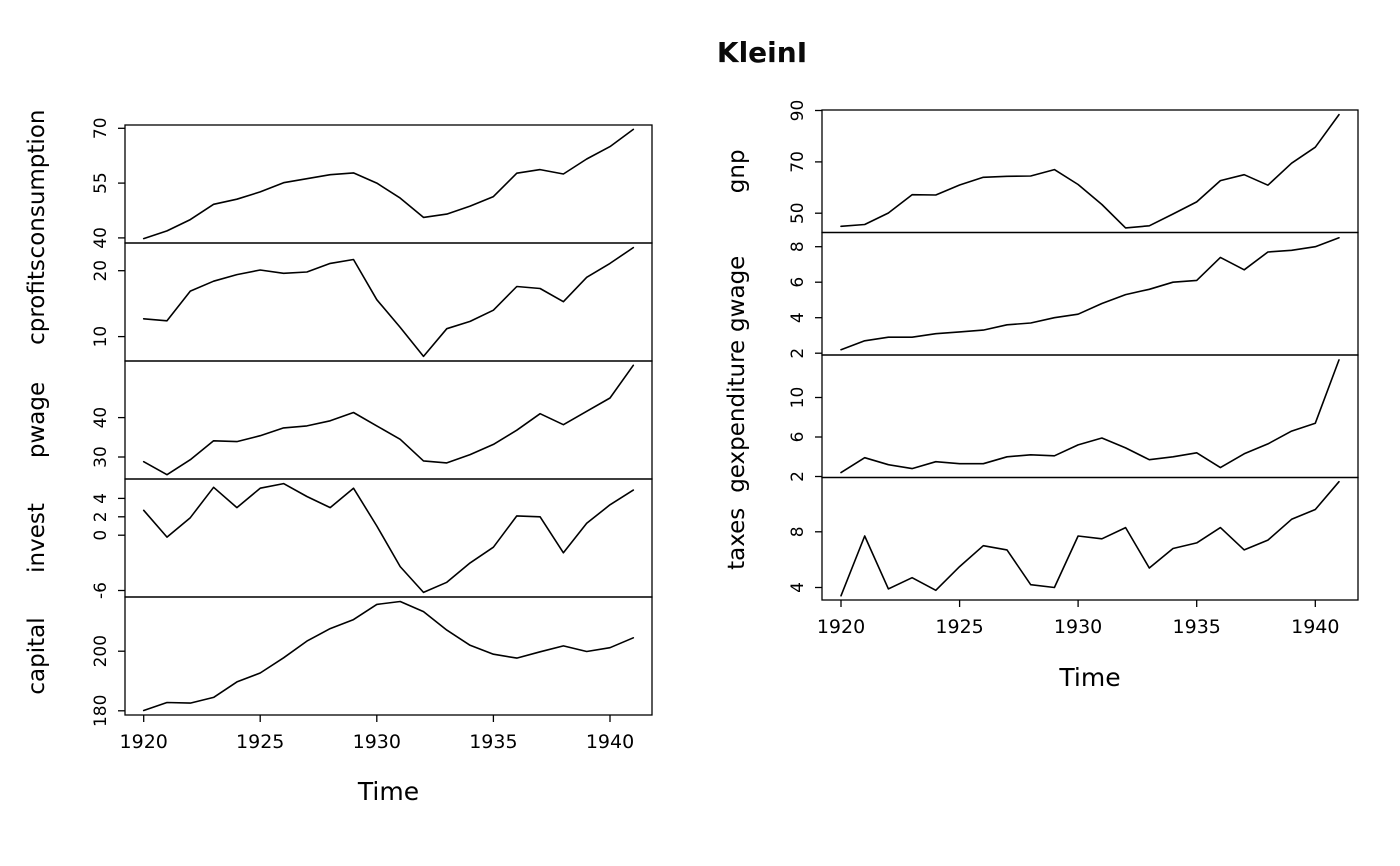 This screenshot has height=866, width=1400. Describe the element at coordinates (377, 760) in the screenshot. I see `x-axis-left-column: 1920 1925 1930 1935 1940 Time` at that location.